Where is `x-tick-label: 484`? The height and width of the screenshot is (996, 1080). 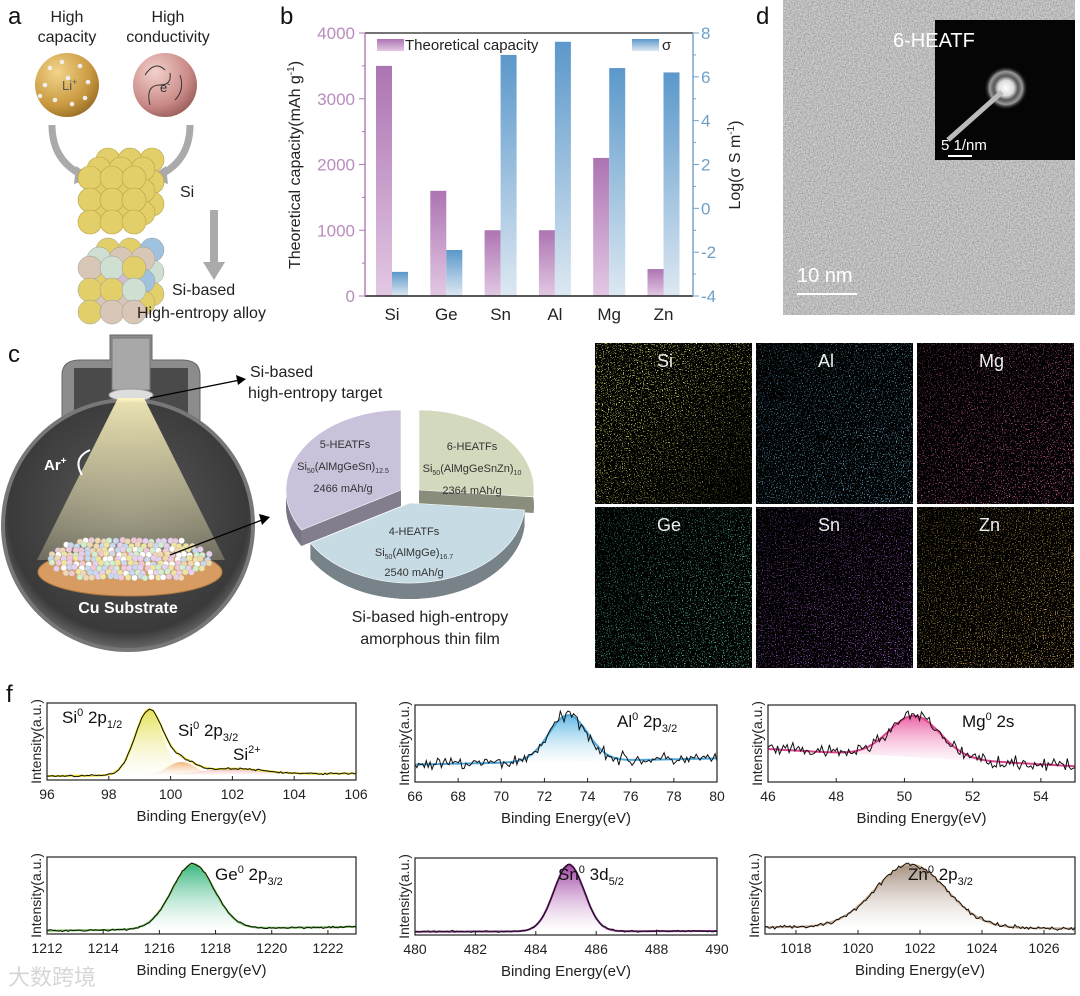
x-tick-label: 484 is located at coordinates (536, 949).